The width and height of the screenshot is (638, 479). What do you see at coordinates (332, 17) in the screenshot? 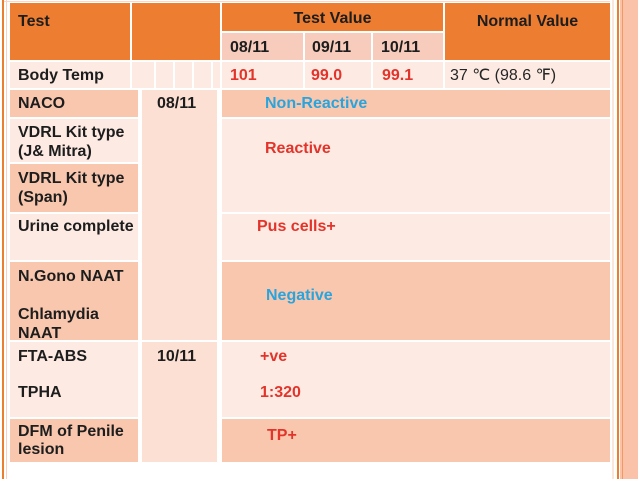
I see `header-test-value-cell: Test Value` at bounding box center [332, 17].